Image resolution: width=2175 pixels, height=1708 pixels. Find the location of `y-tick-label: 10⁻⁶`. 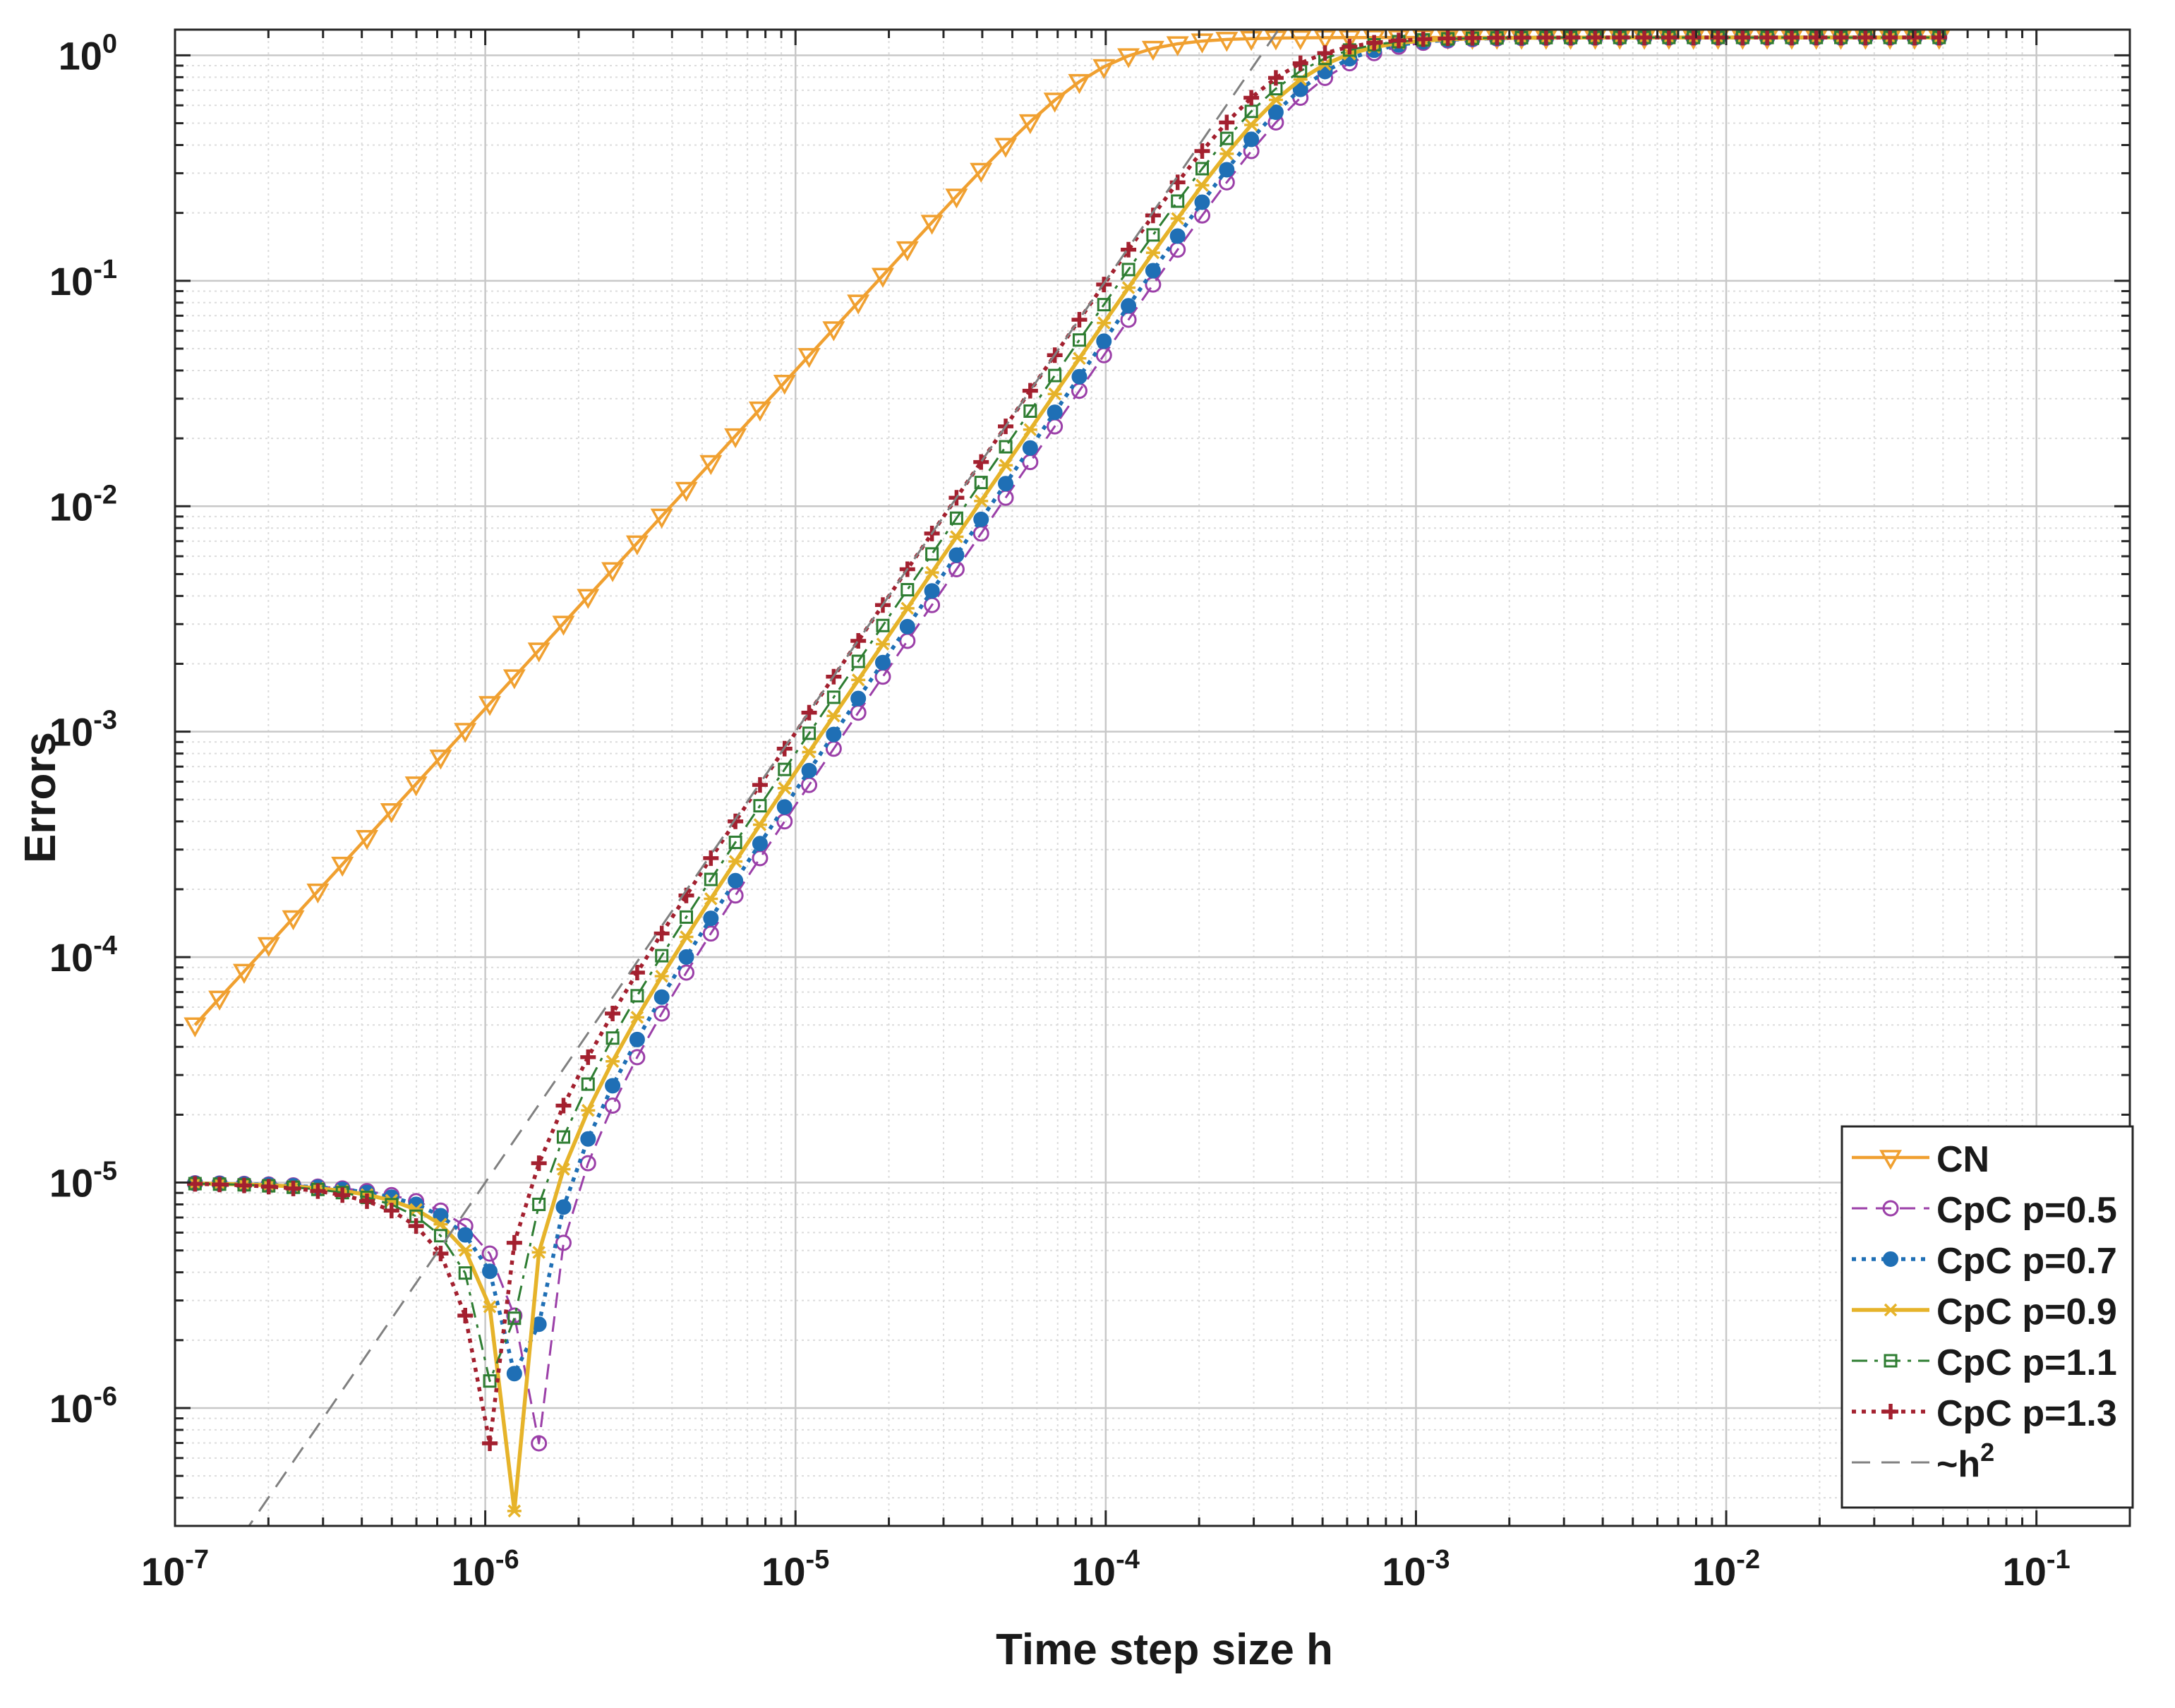

y-tick-label: 10⁻⁶ is located at coordinates (83, 1406).